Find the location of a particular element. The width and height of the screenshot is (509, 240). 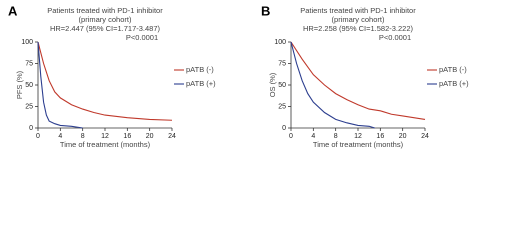

panel-label: A is located at coordinates (13, 10).